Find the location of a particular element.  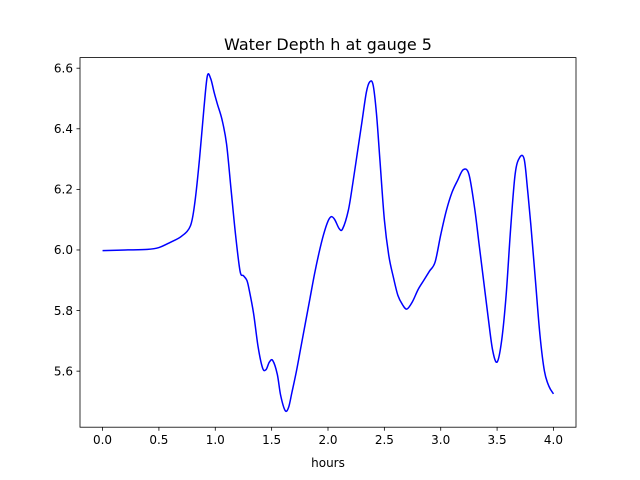

chart-title: Water Depth h at gauge 5 is located at coordinates (328, 44).